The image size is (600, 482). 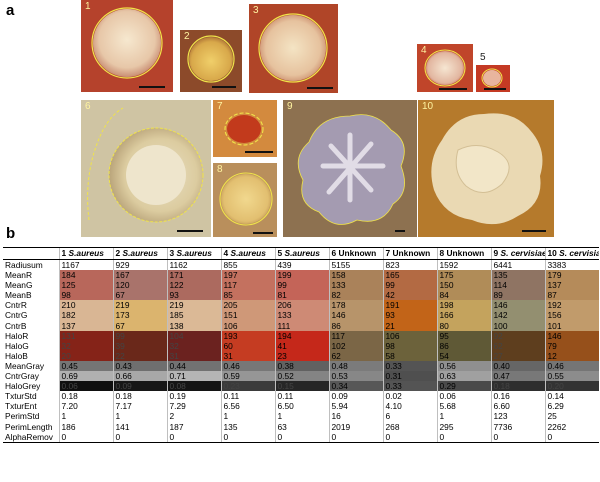 I want to click on tile-number-9: 9, so click(x=290, y=106).